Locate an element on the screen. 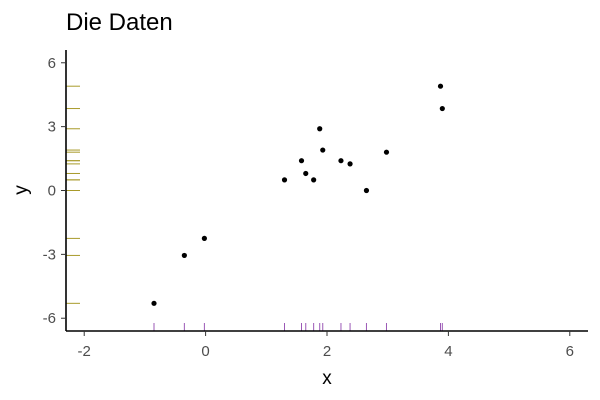 The height and width of the screenshot is (400, 600). x-tick-label: 4 is located at coordinates (448, 351).